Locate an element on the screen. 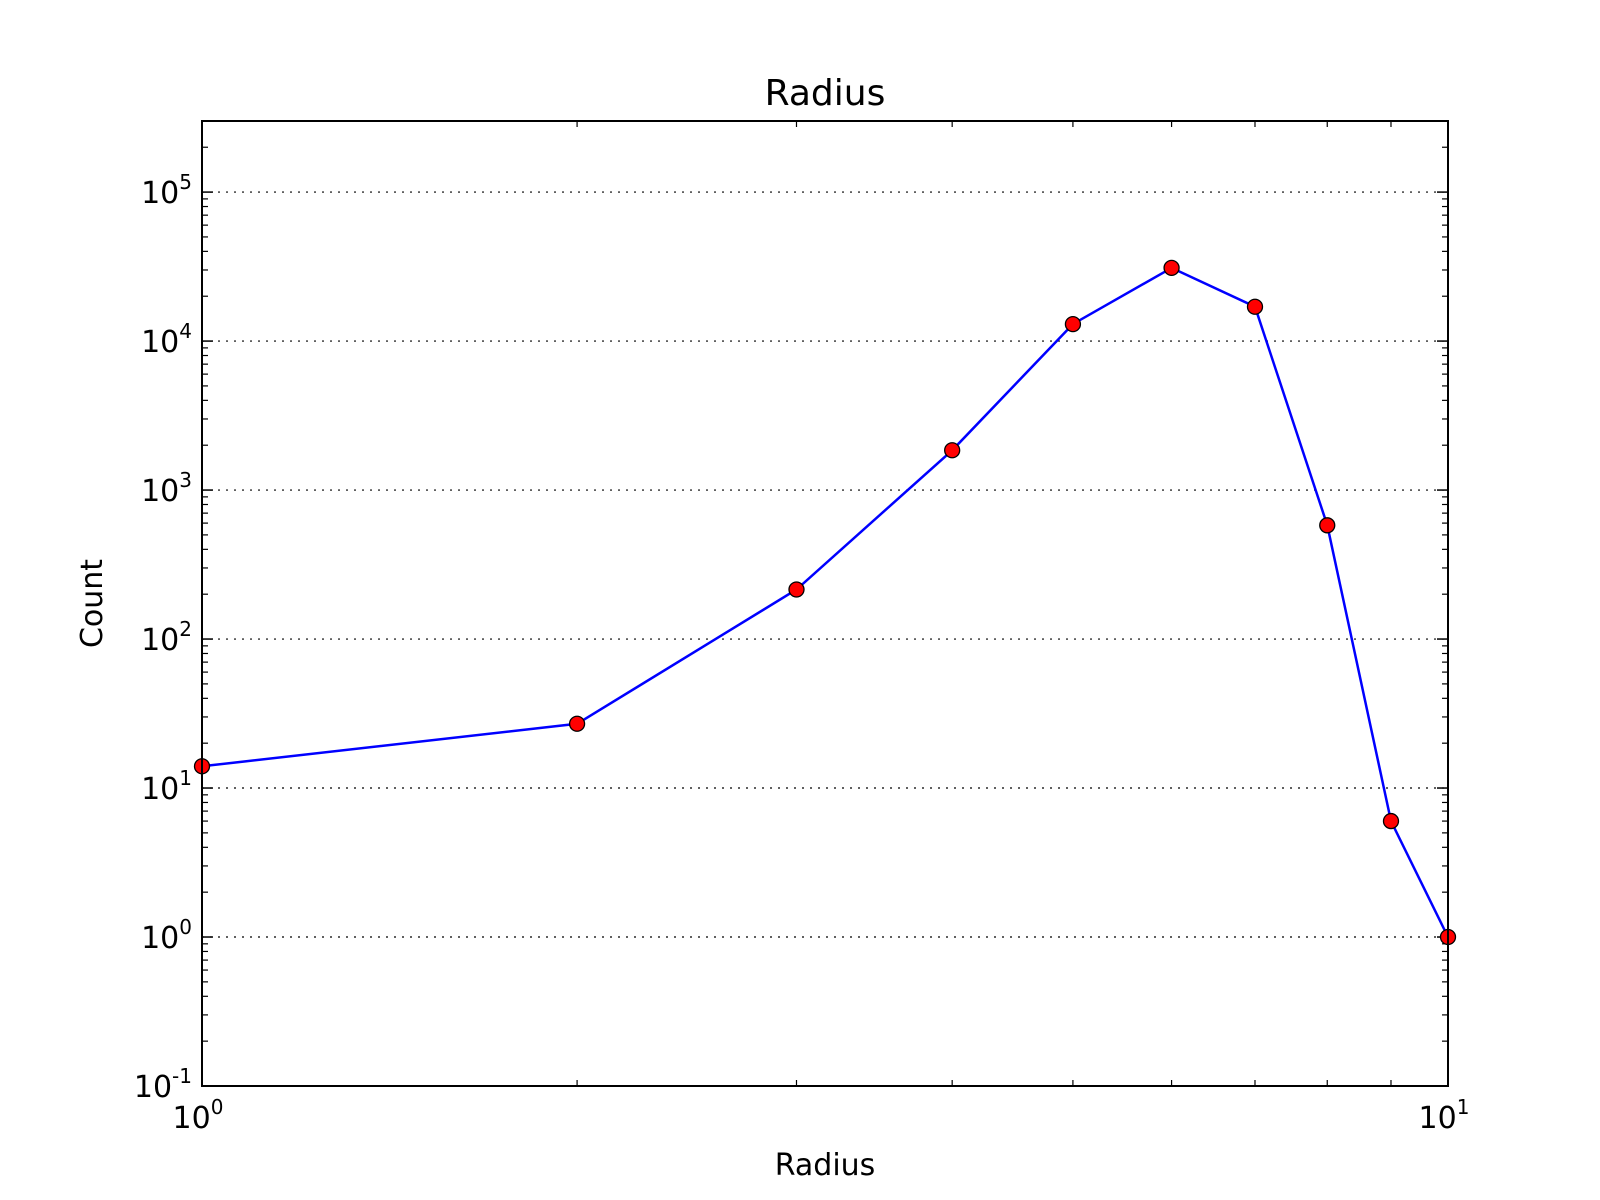  y-tick-label: 10¹ is located at coordinates (166, 786).